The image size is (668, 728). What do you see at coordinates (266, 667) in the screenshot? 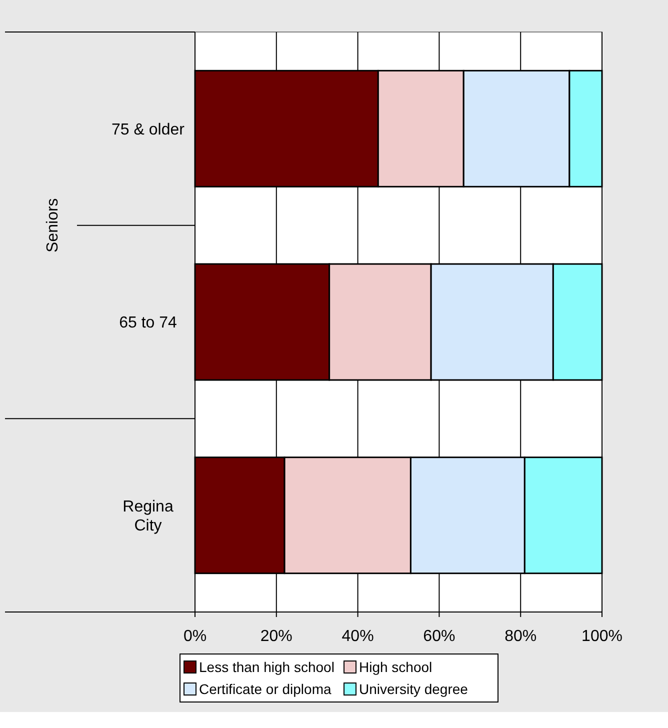
I see `legend-label: Less than high school` at bounding box center [266, 667].